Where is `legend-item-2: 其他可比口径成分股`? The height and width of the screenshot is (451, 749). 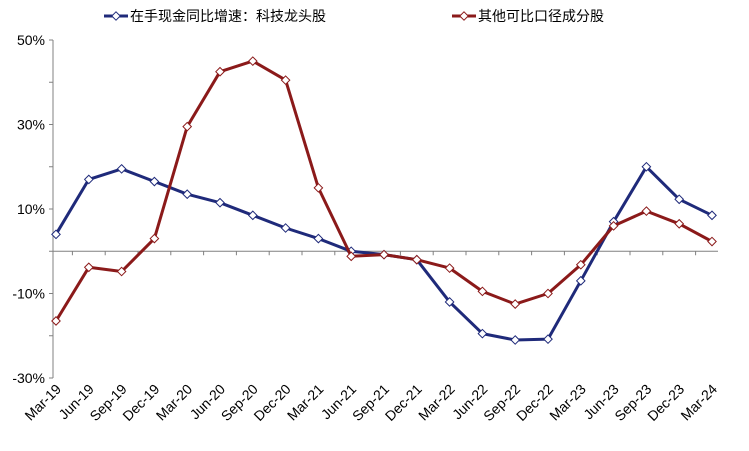
legend-item-2: 其他可比口径成分股 is located at coordinates (528, 17).